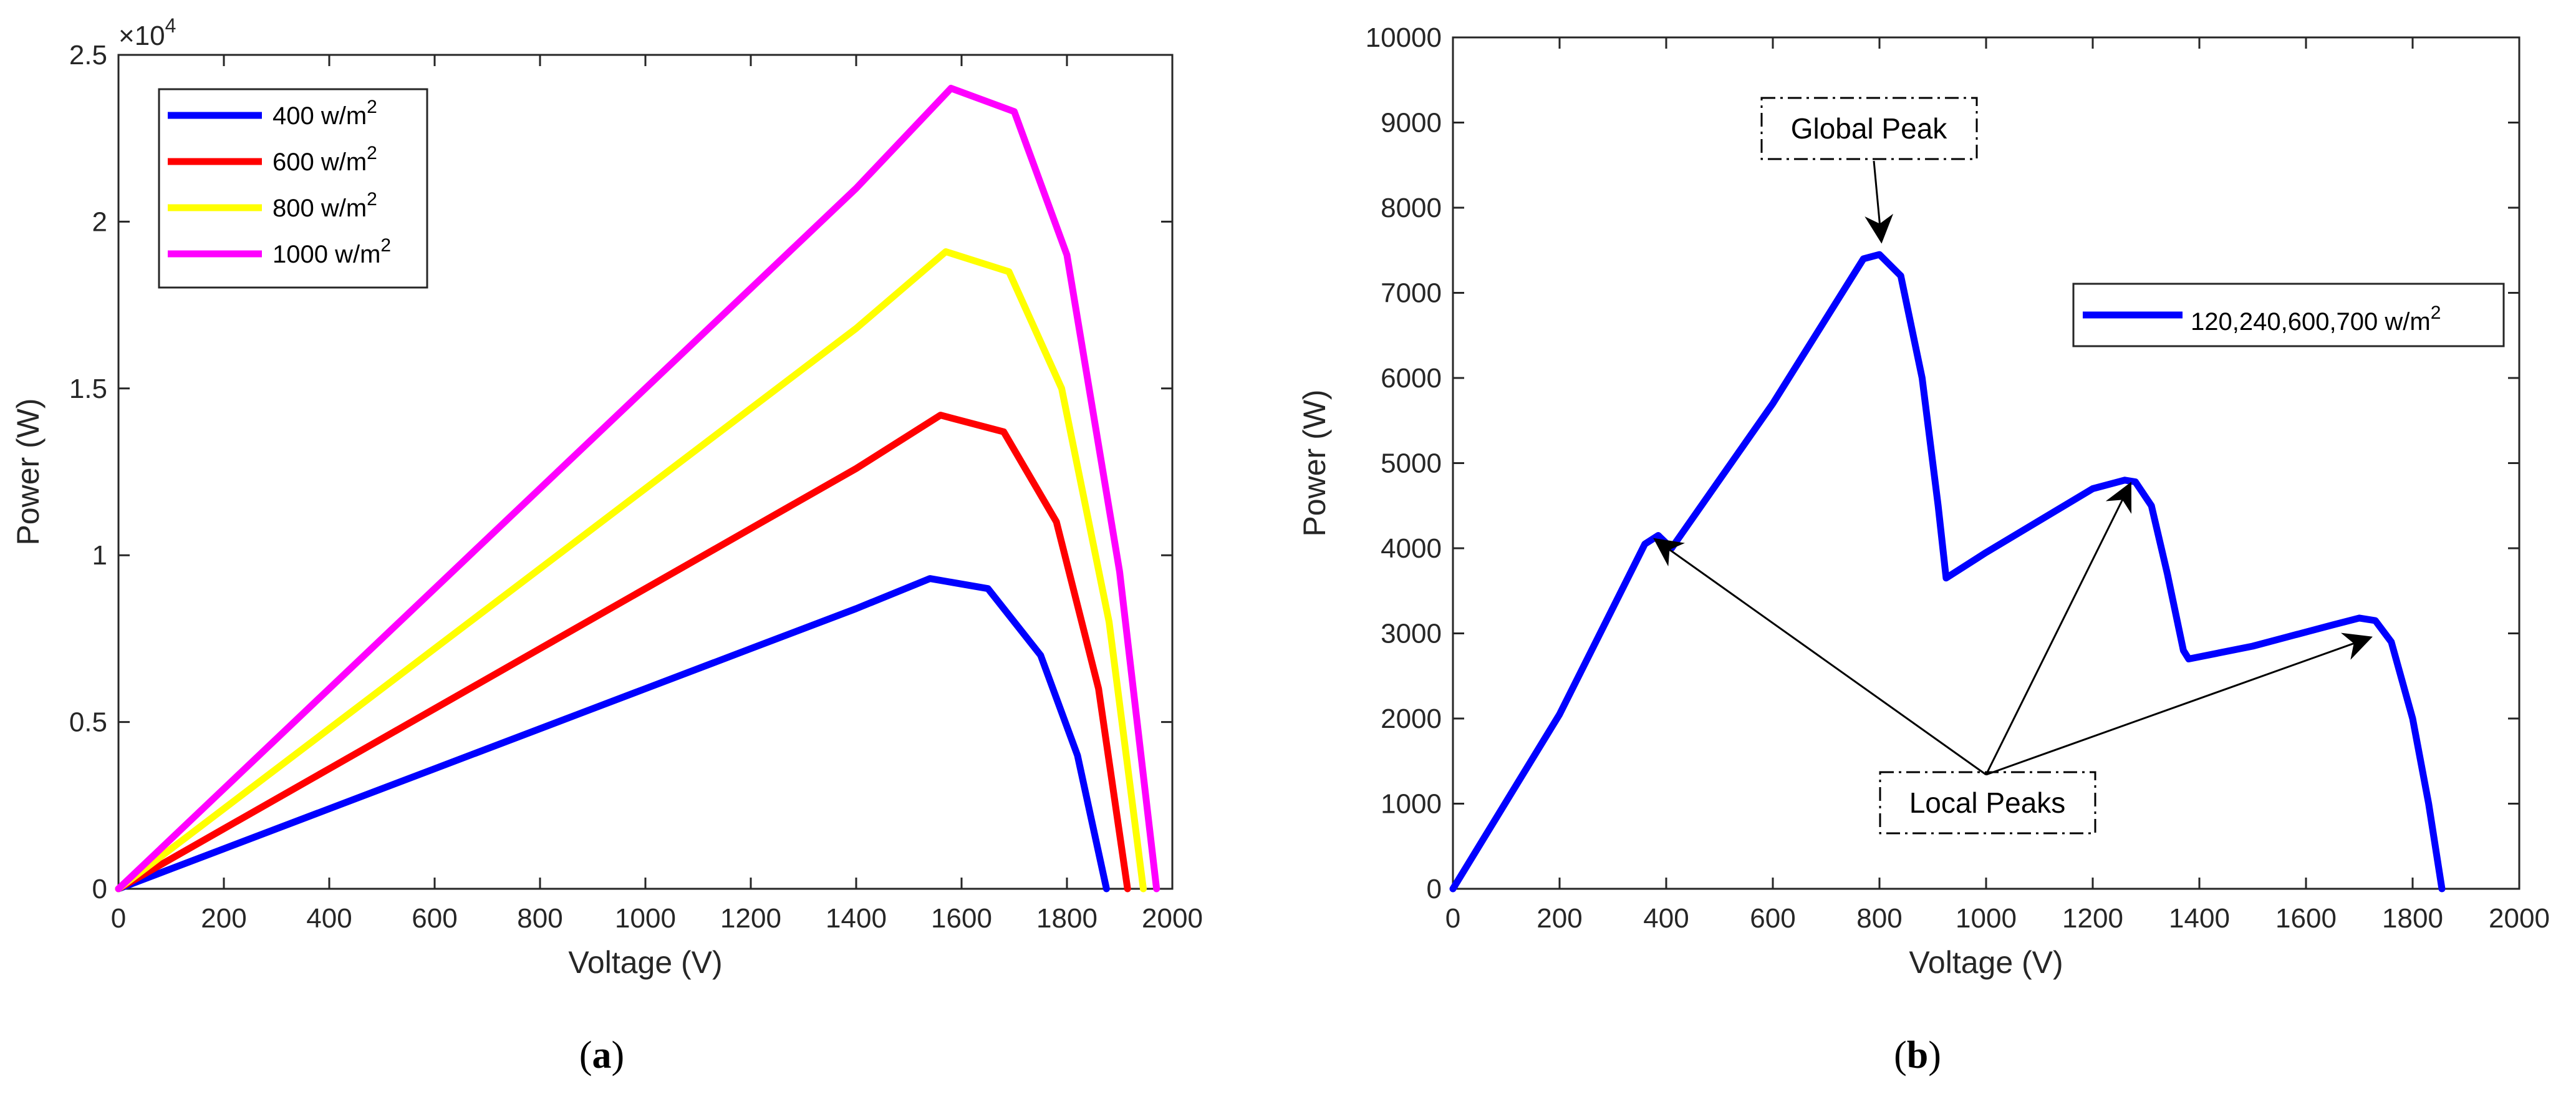 The image size is (2576, 1094). What do you see at coordinates (99, 221) in the screenshot?
I see `y-tick-label: 2` at bounding box center [99, 221].